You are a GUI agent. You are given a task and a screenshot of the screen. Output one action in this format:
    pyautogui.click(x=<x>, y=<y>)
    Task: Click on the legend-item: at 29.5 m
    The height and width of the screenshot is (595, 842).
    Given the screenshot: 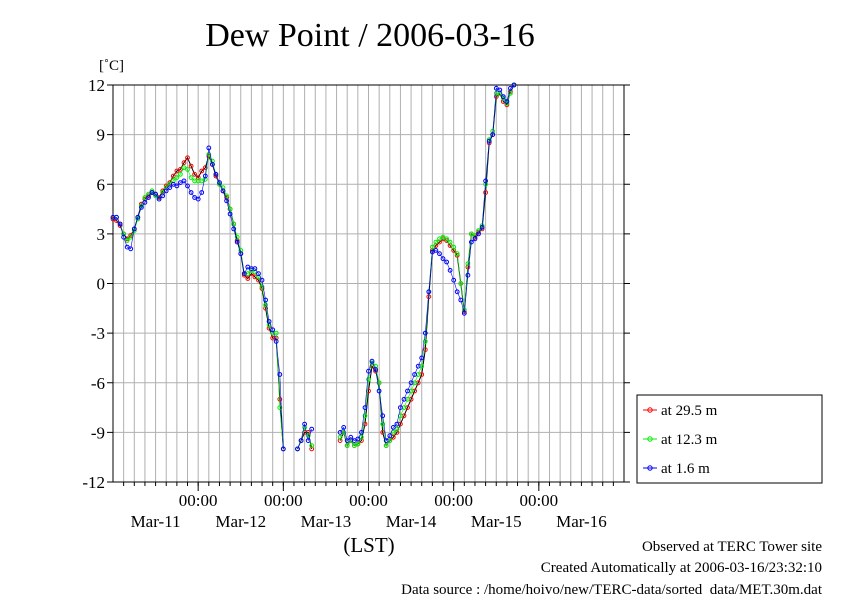 What is the action you would take?
    pyautogui.click(x=680, y=411)
    